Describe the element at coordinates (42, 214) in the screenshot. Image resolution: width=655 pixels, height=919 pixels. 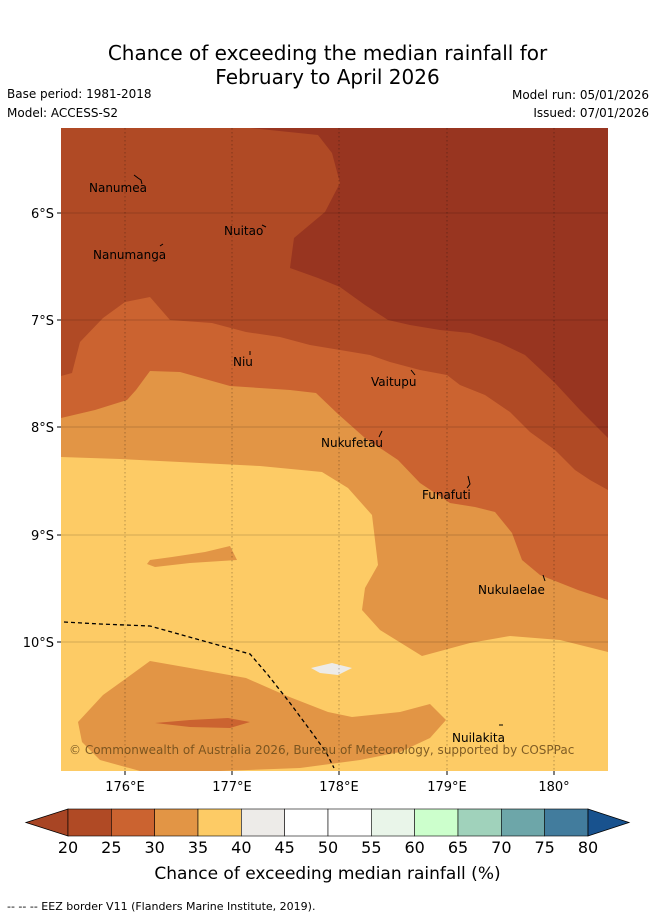
I see `lat-label: 6°S` at that location.